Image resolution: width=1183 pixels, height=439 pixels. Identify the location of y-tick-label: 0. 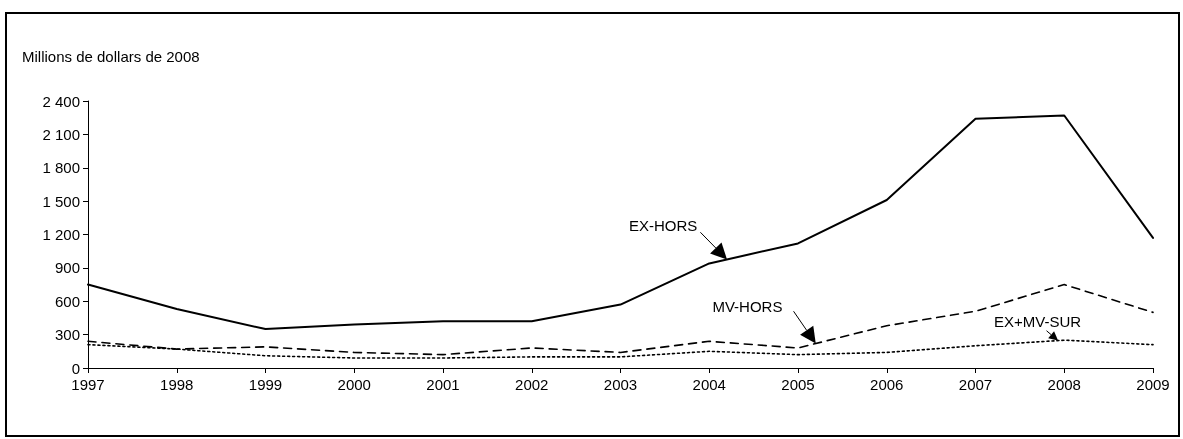
(75, 368).